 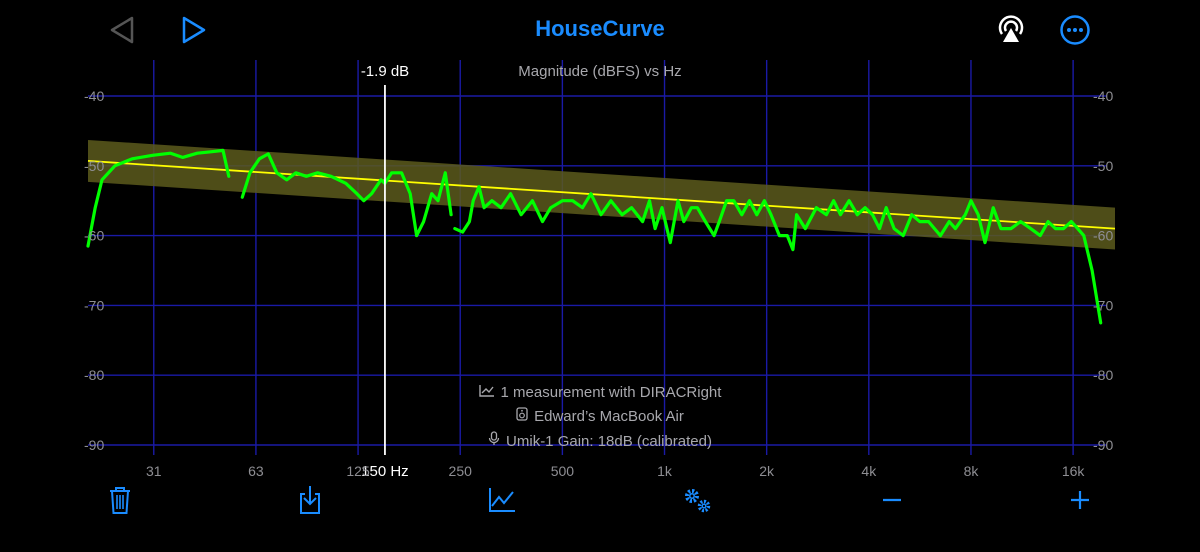 I want to click on x-tick-label: 31, so click(x=154, y=471).